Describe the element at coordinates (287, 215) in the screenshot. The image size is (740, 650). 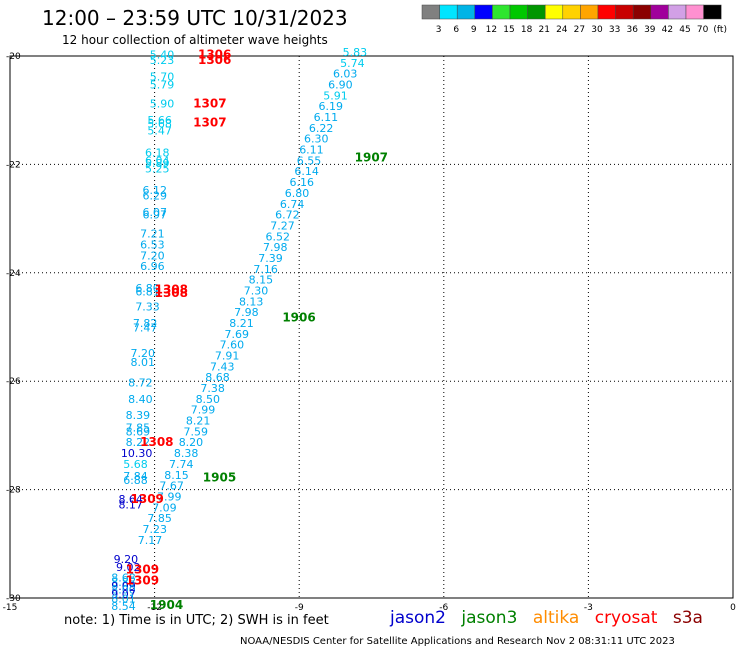
I see `wave-height-label: 6.72` at that location.